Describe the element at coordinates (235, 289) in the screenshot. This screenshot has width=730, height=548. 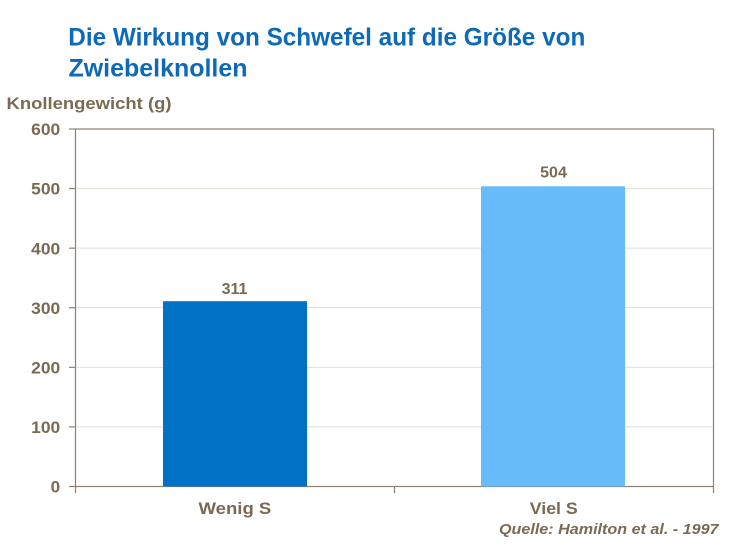
I see `svg-text: 311` at that location.